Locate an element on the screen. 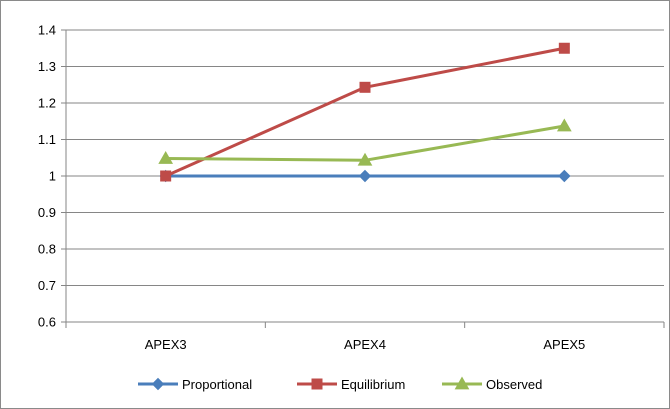  data-point-observed-apex5 is located at coordinates (564, 125).